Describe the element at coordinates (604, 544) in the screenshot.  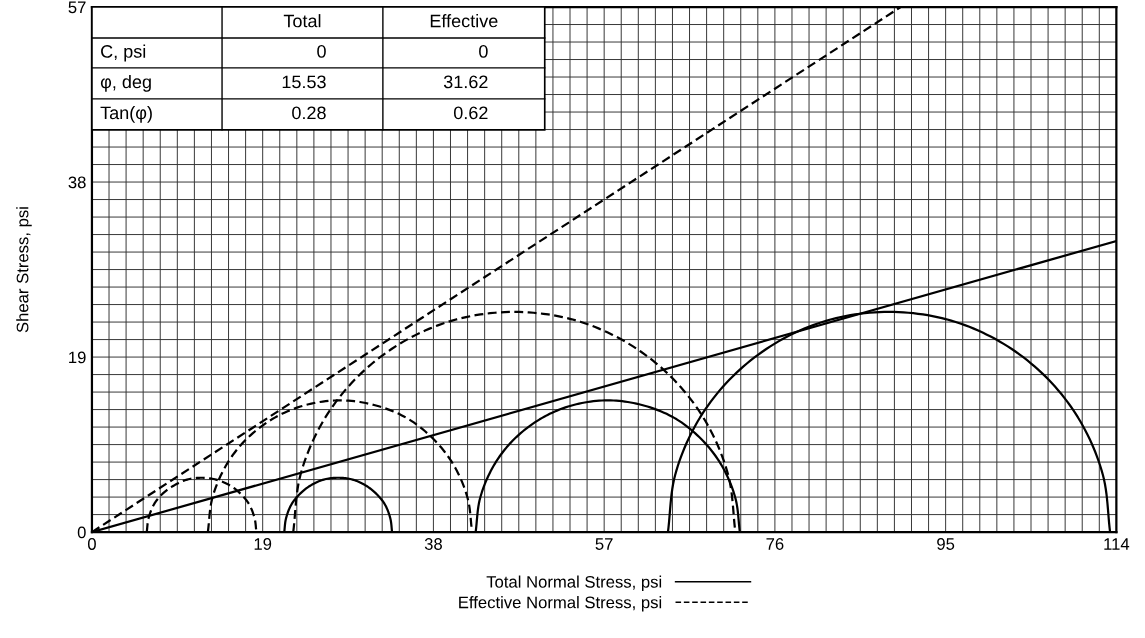
I see `x-tick-label: 57` at that location.